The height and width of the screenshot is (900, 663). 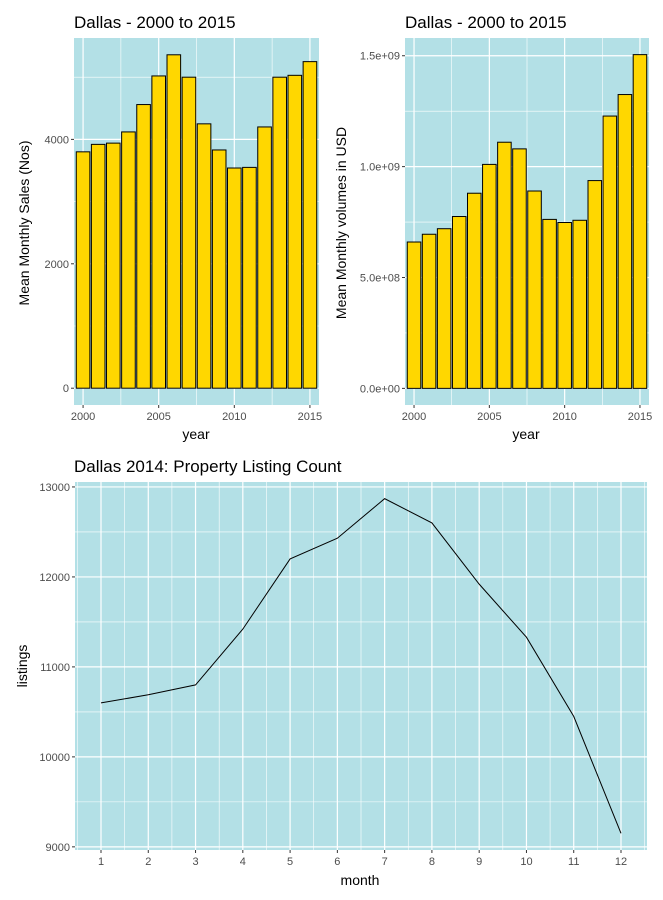 I want to click on sales-bar-2004, so click(x=143, y=246).